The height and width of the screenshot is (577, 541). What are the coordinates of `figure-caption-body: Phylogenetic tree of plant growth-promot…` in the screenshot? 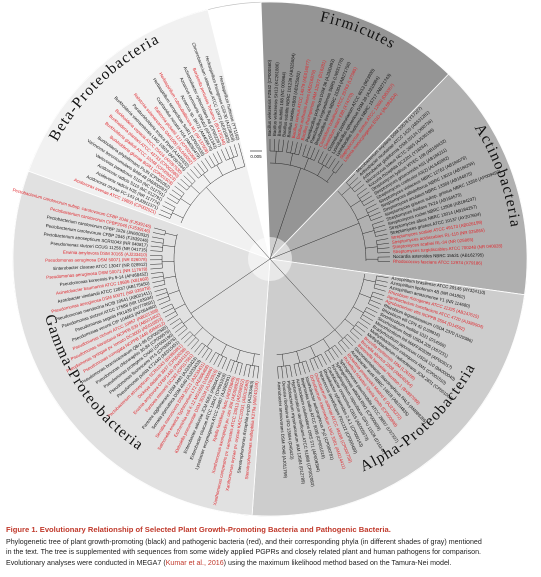 It's located at (271, 552).